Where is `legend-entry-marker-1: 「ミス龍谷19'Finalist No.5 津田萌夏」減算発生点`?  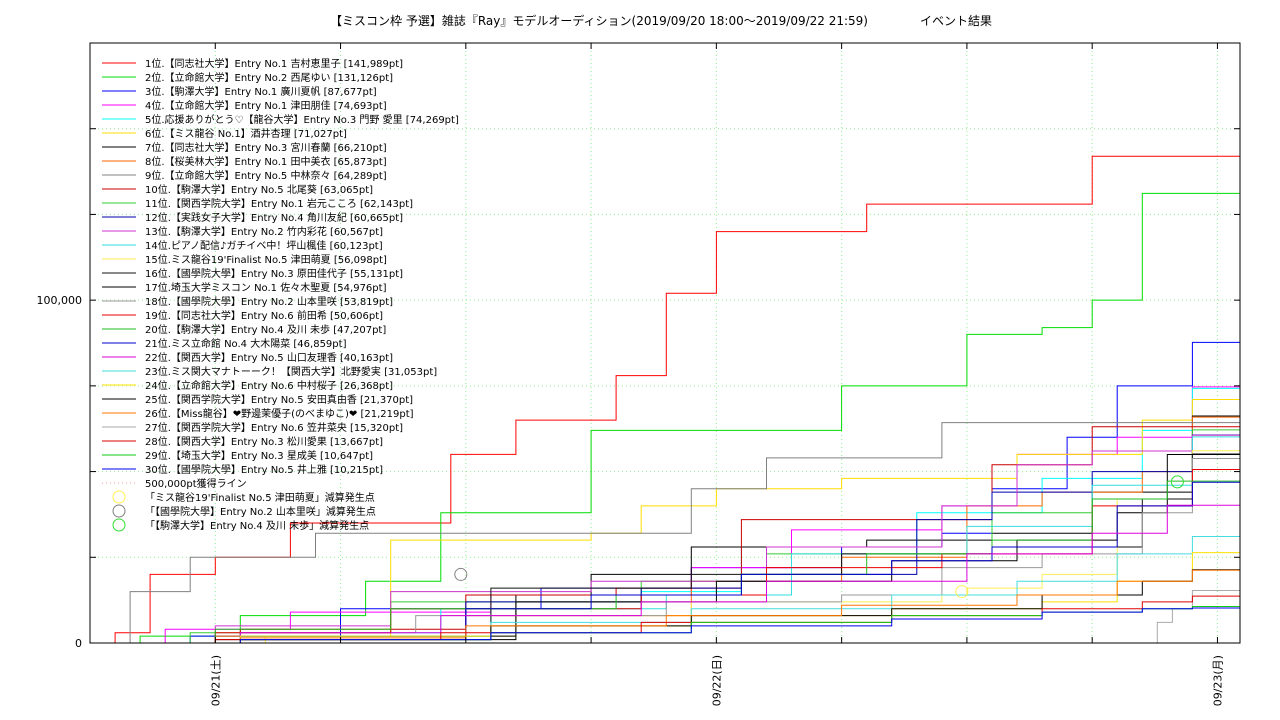
legend-entry-marker-1: 「ミス龍谷19'Finalist No.5 津田萌夏」減算発生点 is located at coordinates (260, 497).